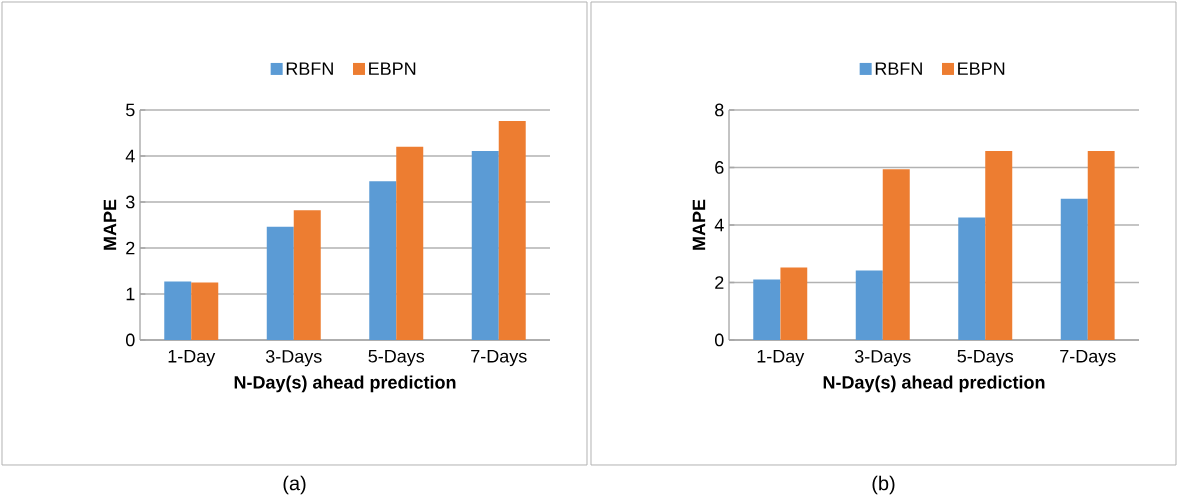 Image resolution: width=1178 pixels, height=498 pixels. I want to click on y-tick-label: 6, so click(719, 167).